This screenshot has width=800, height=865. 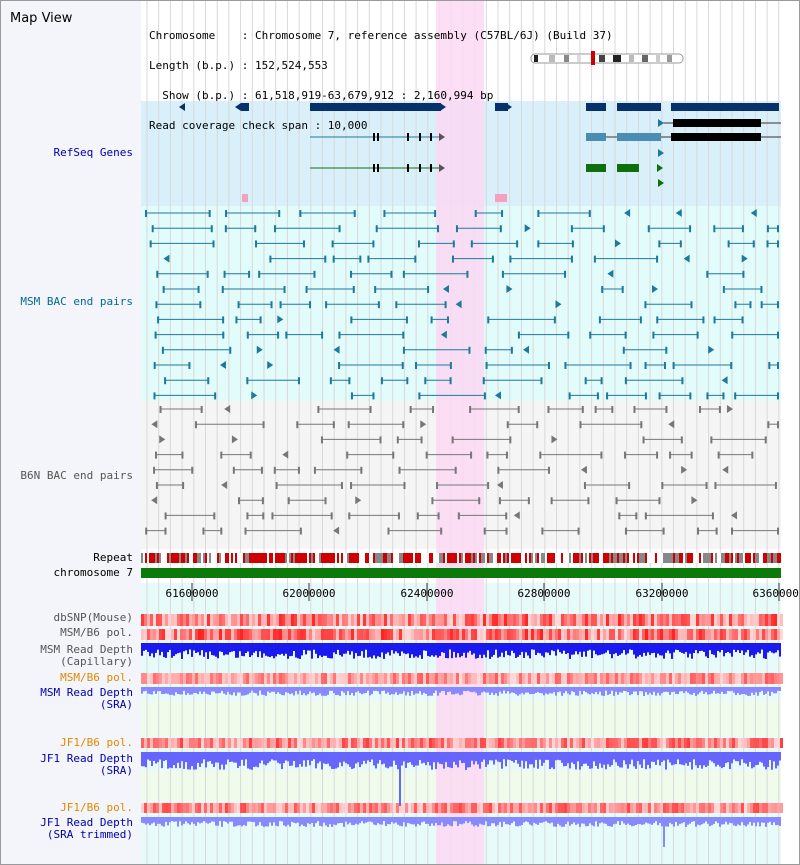 What do you see at coordinates (86, 828) in the screenshot?
I see `track-label-jf1-depth-trimmed: JF1 Read Depth (SRA trimmed)` at bounding box center [86, 828].